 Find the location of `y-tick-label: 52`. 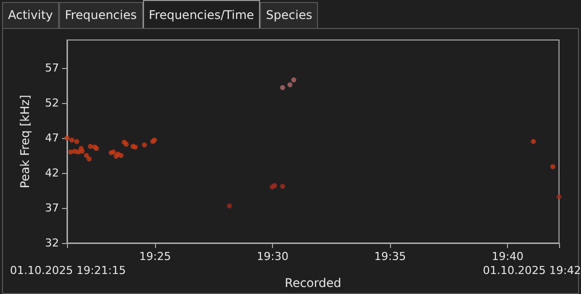

y-tick-label: 52 is located at coordinates (52, 103).